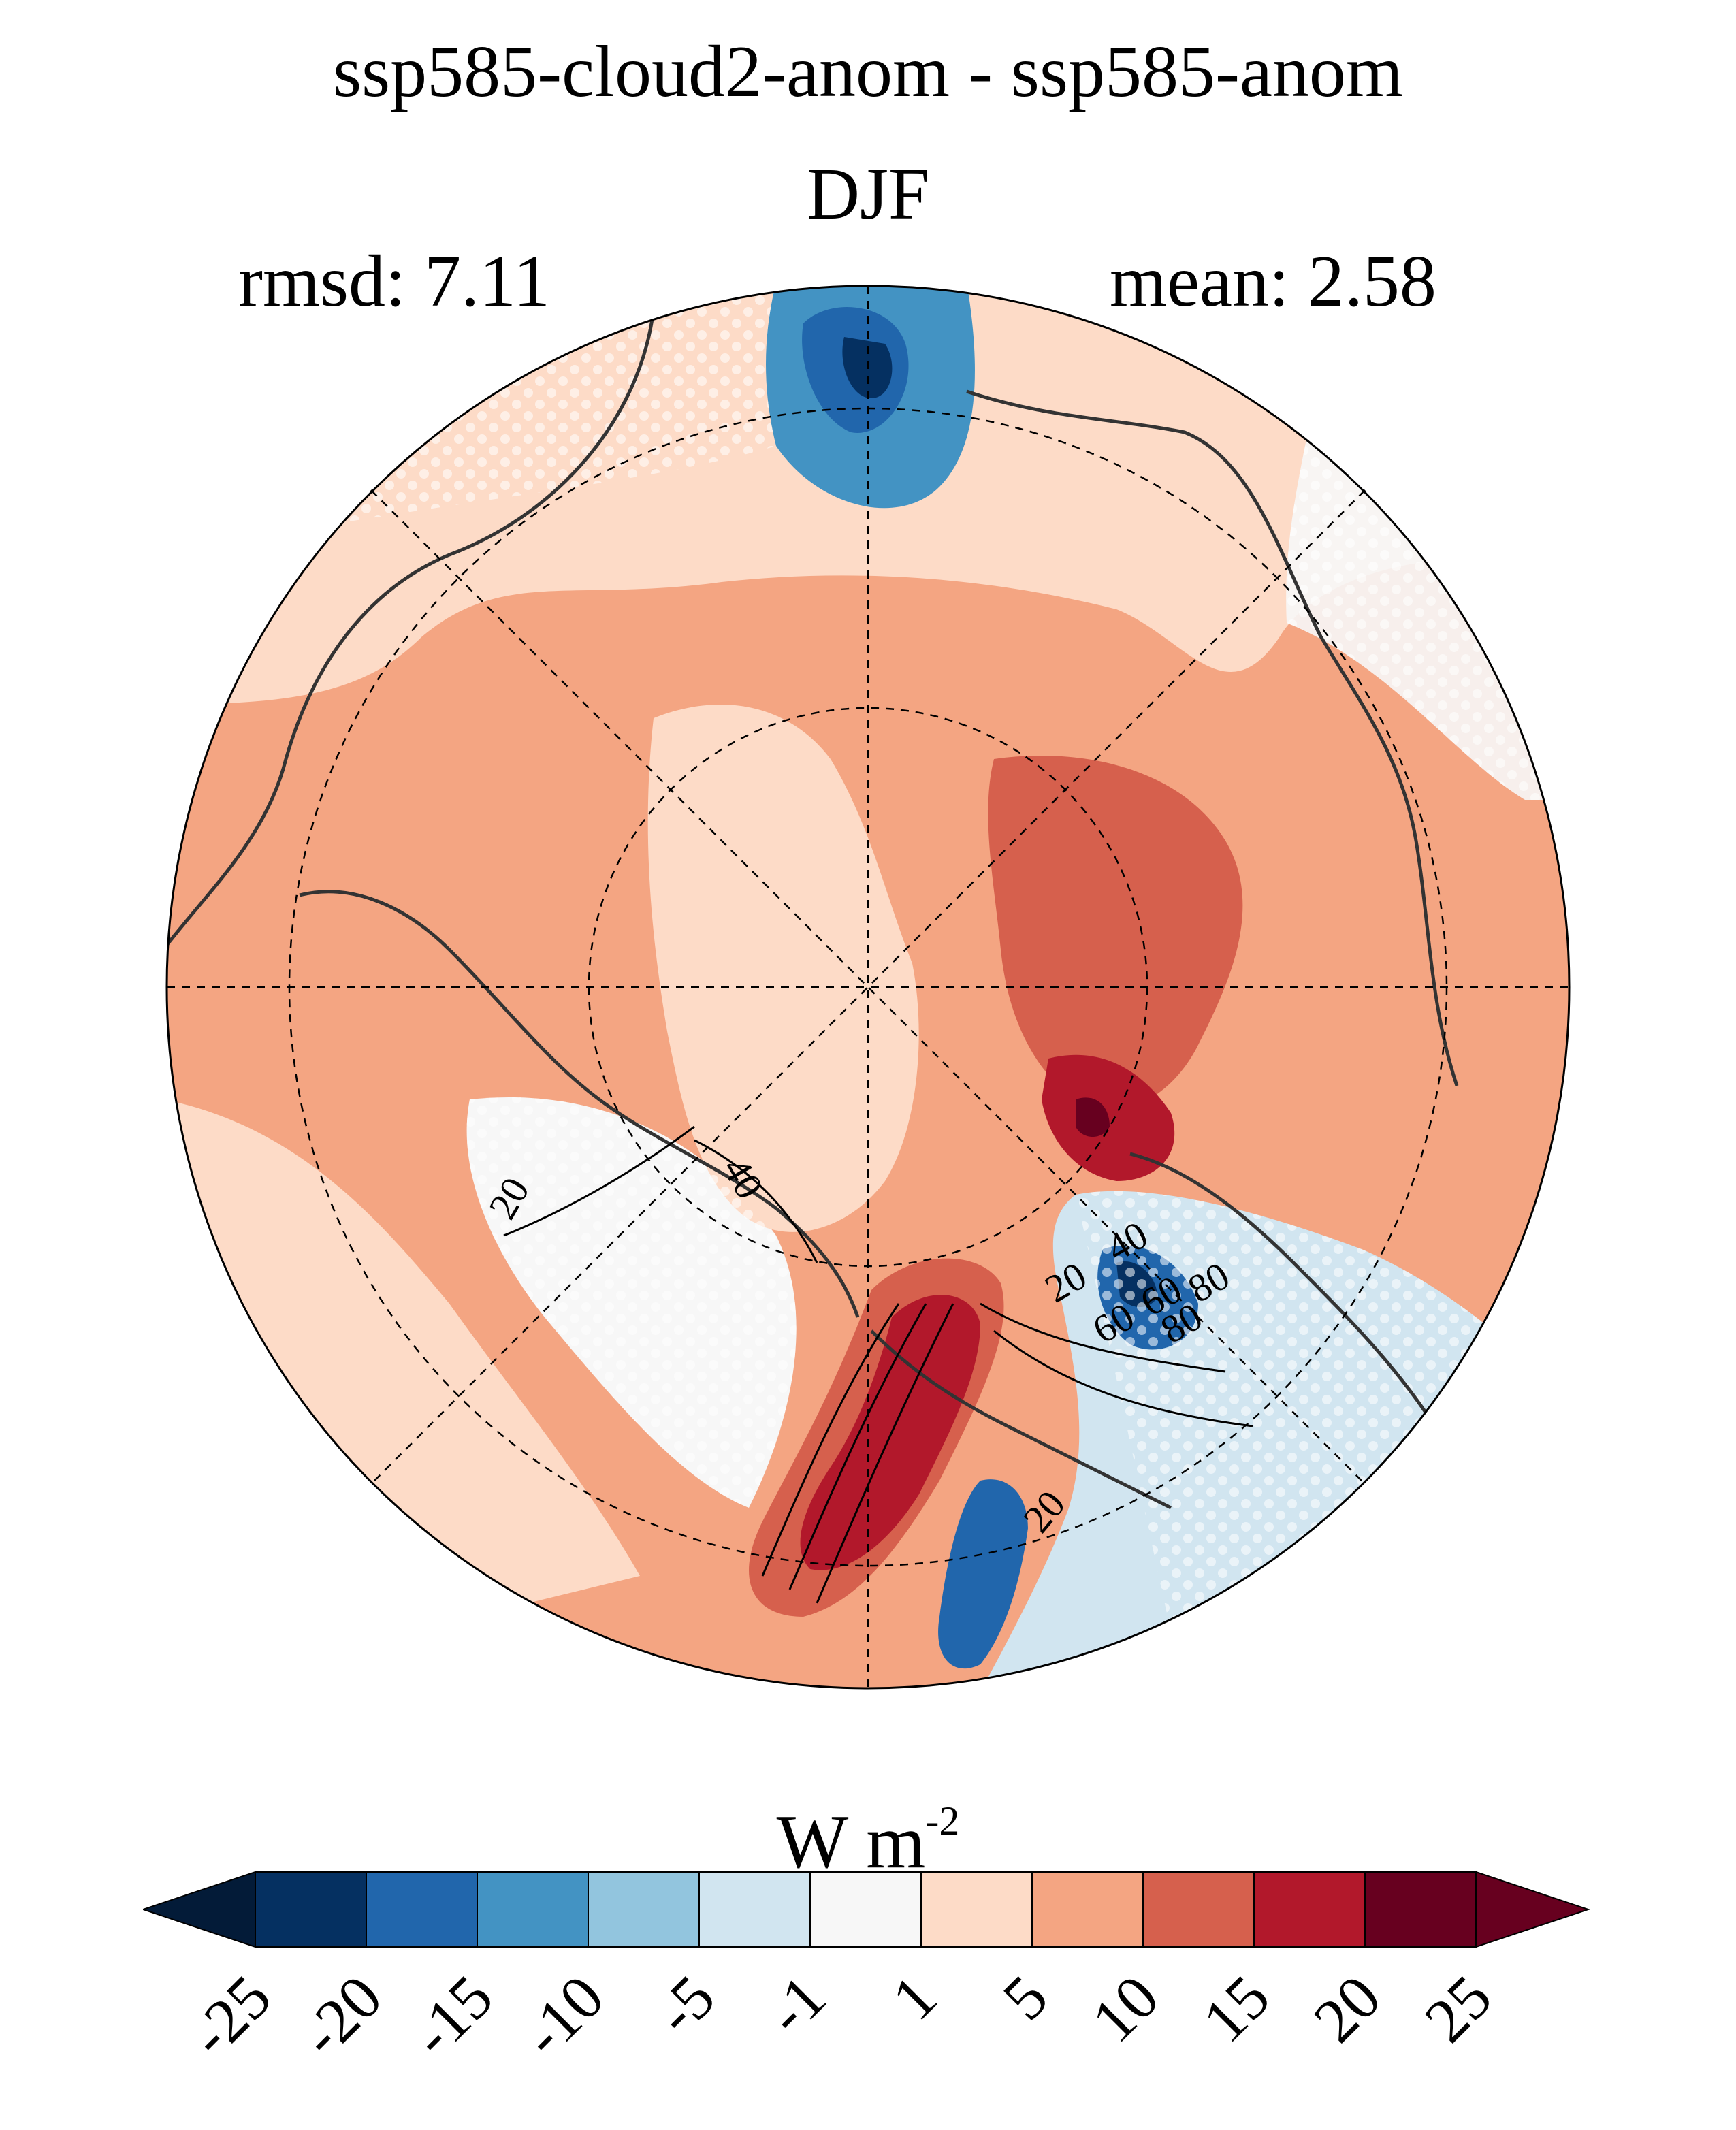  Describe the element at coordinates (851, 1842) in the screenshot. I see `units-base: W m` at that location.